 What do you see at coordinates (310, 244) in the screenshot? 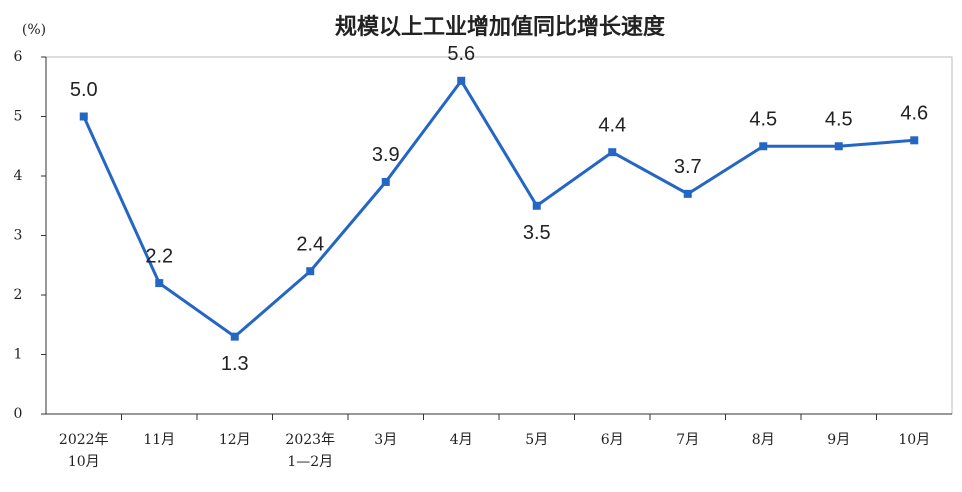
I see `data-label: 2.4` at bounding box center [310, 244].